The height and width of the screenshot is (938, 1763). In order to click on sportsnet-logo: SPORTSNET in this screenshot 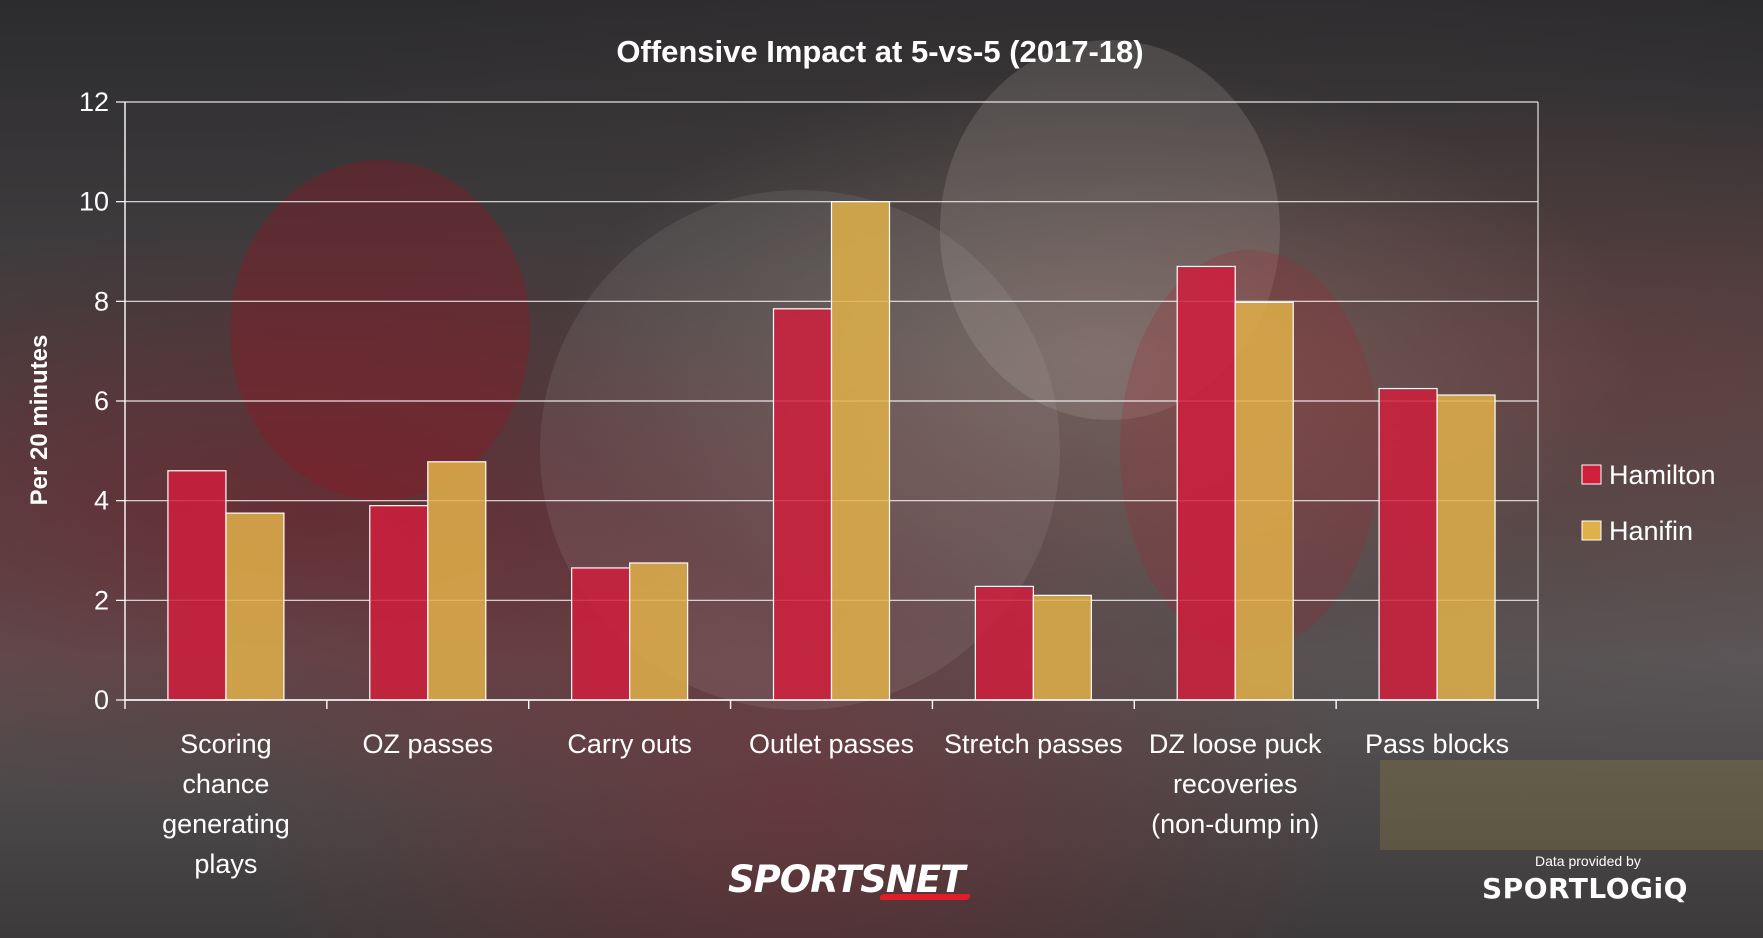, I will do `click(846, 879)`.